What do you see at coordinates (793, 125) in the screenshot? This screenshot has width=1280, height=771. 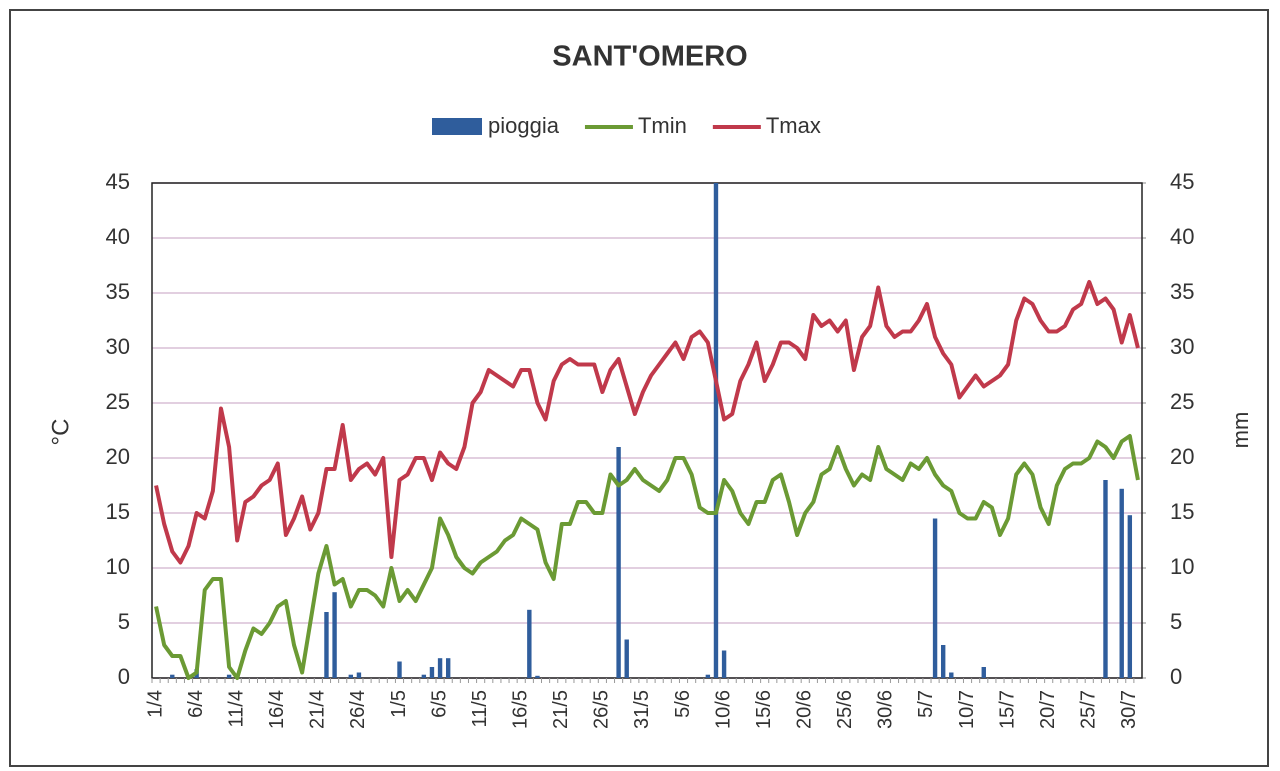 I see `legend-label: Tmax` at bounding box center [793, 125].